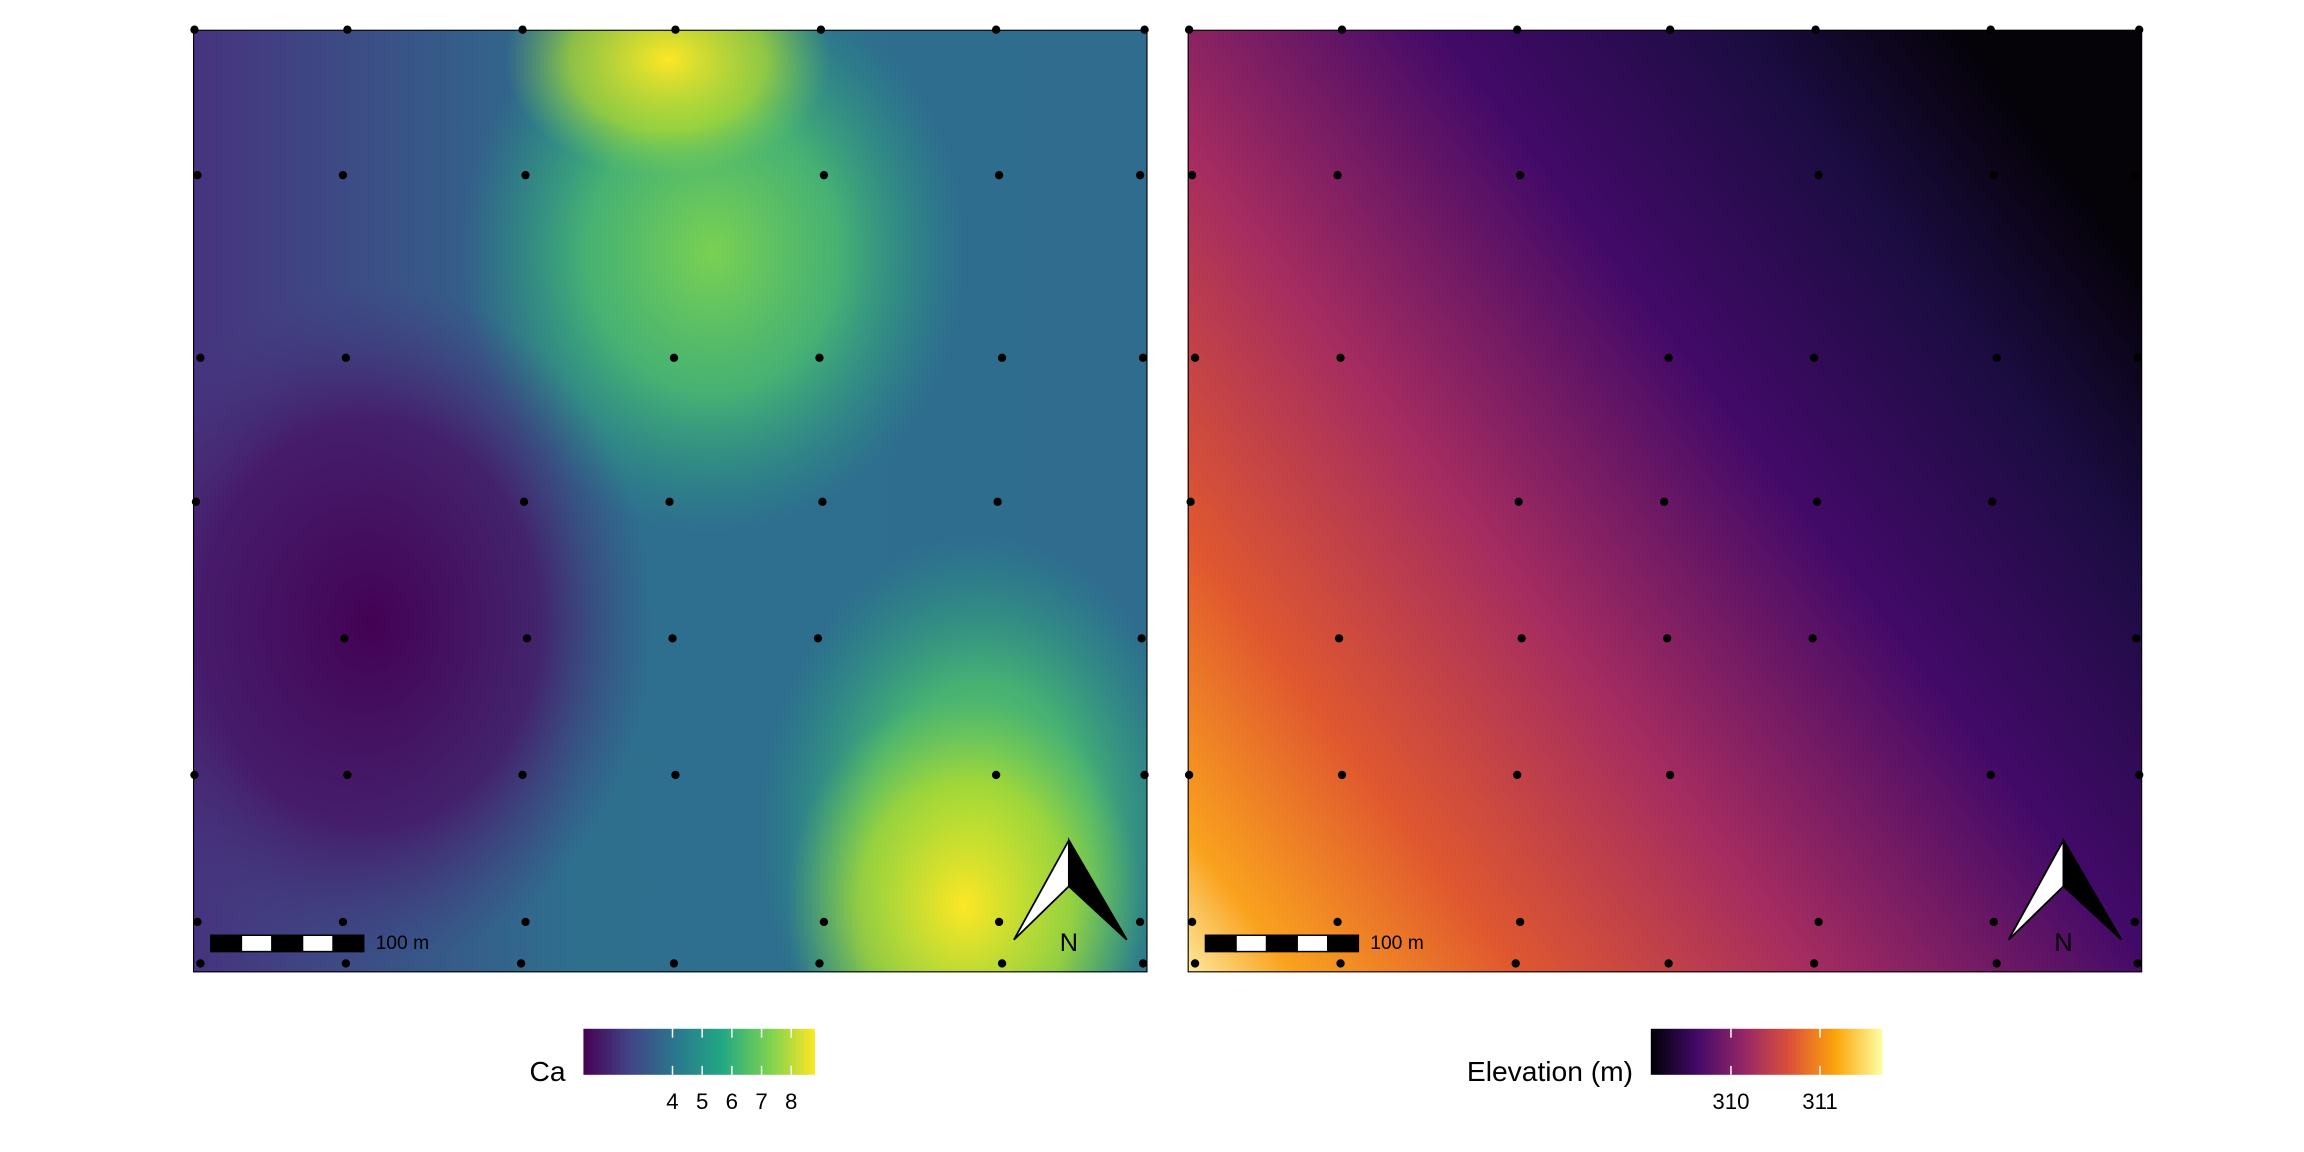 The image size is (2304, 1152). What do you see at coordinates (1819, 1101) in the screenshot?
I see `colorbar-tick-label: 311` at bounding box center [1819, 1101].